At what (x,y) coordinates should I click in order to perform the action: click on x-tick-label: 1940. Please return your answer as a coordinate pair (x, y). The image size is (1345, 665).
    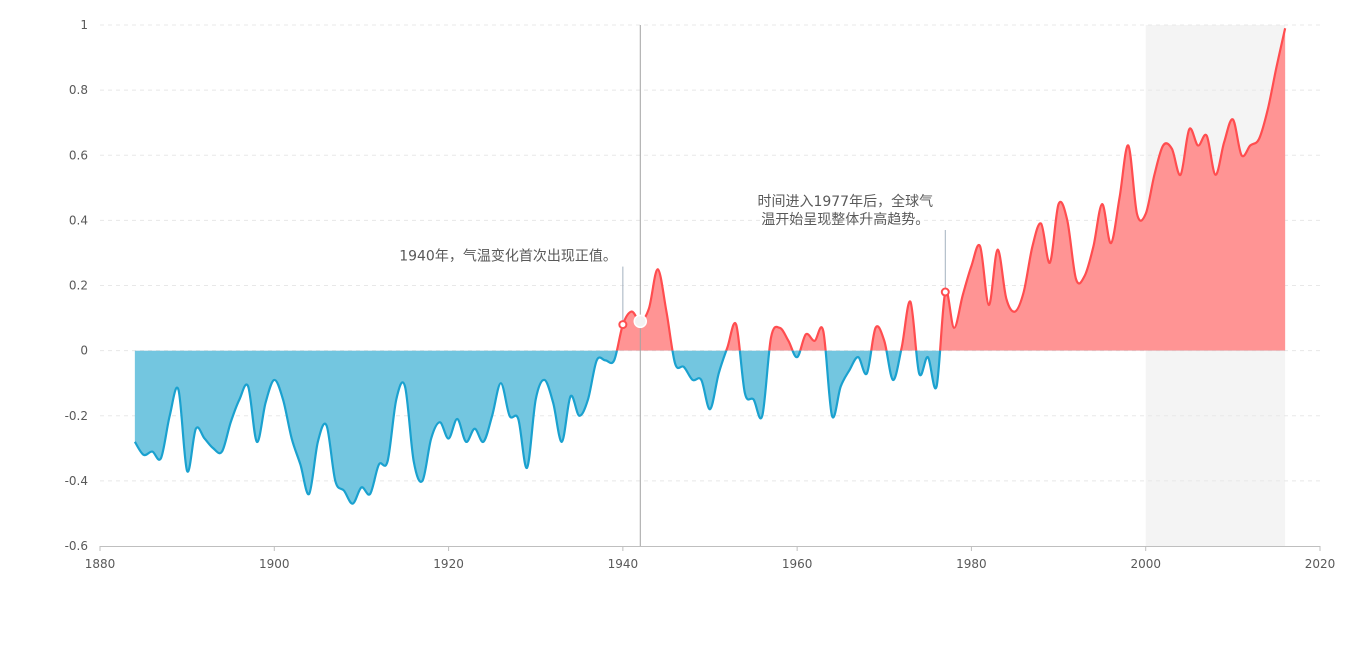
    Looking at the image, I should click on (623, 564).